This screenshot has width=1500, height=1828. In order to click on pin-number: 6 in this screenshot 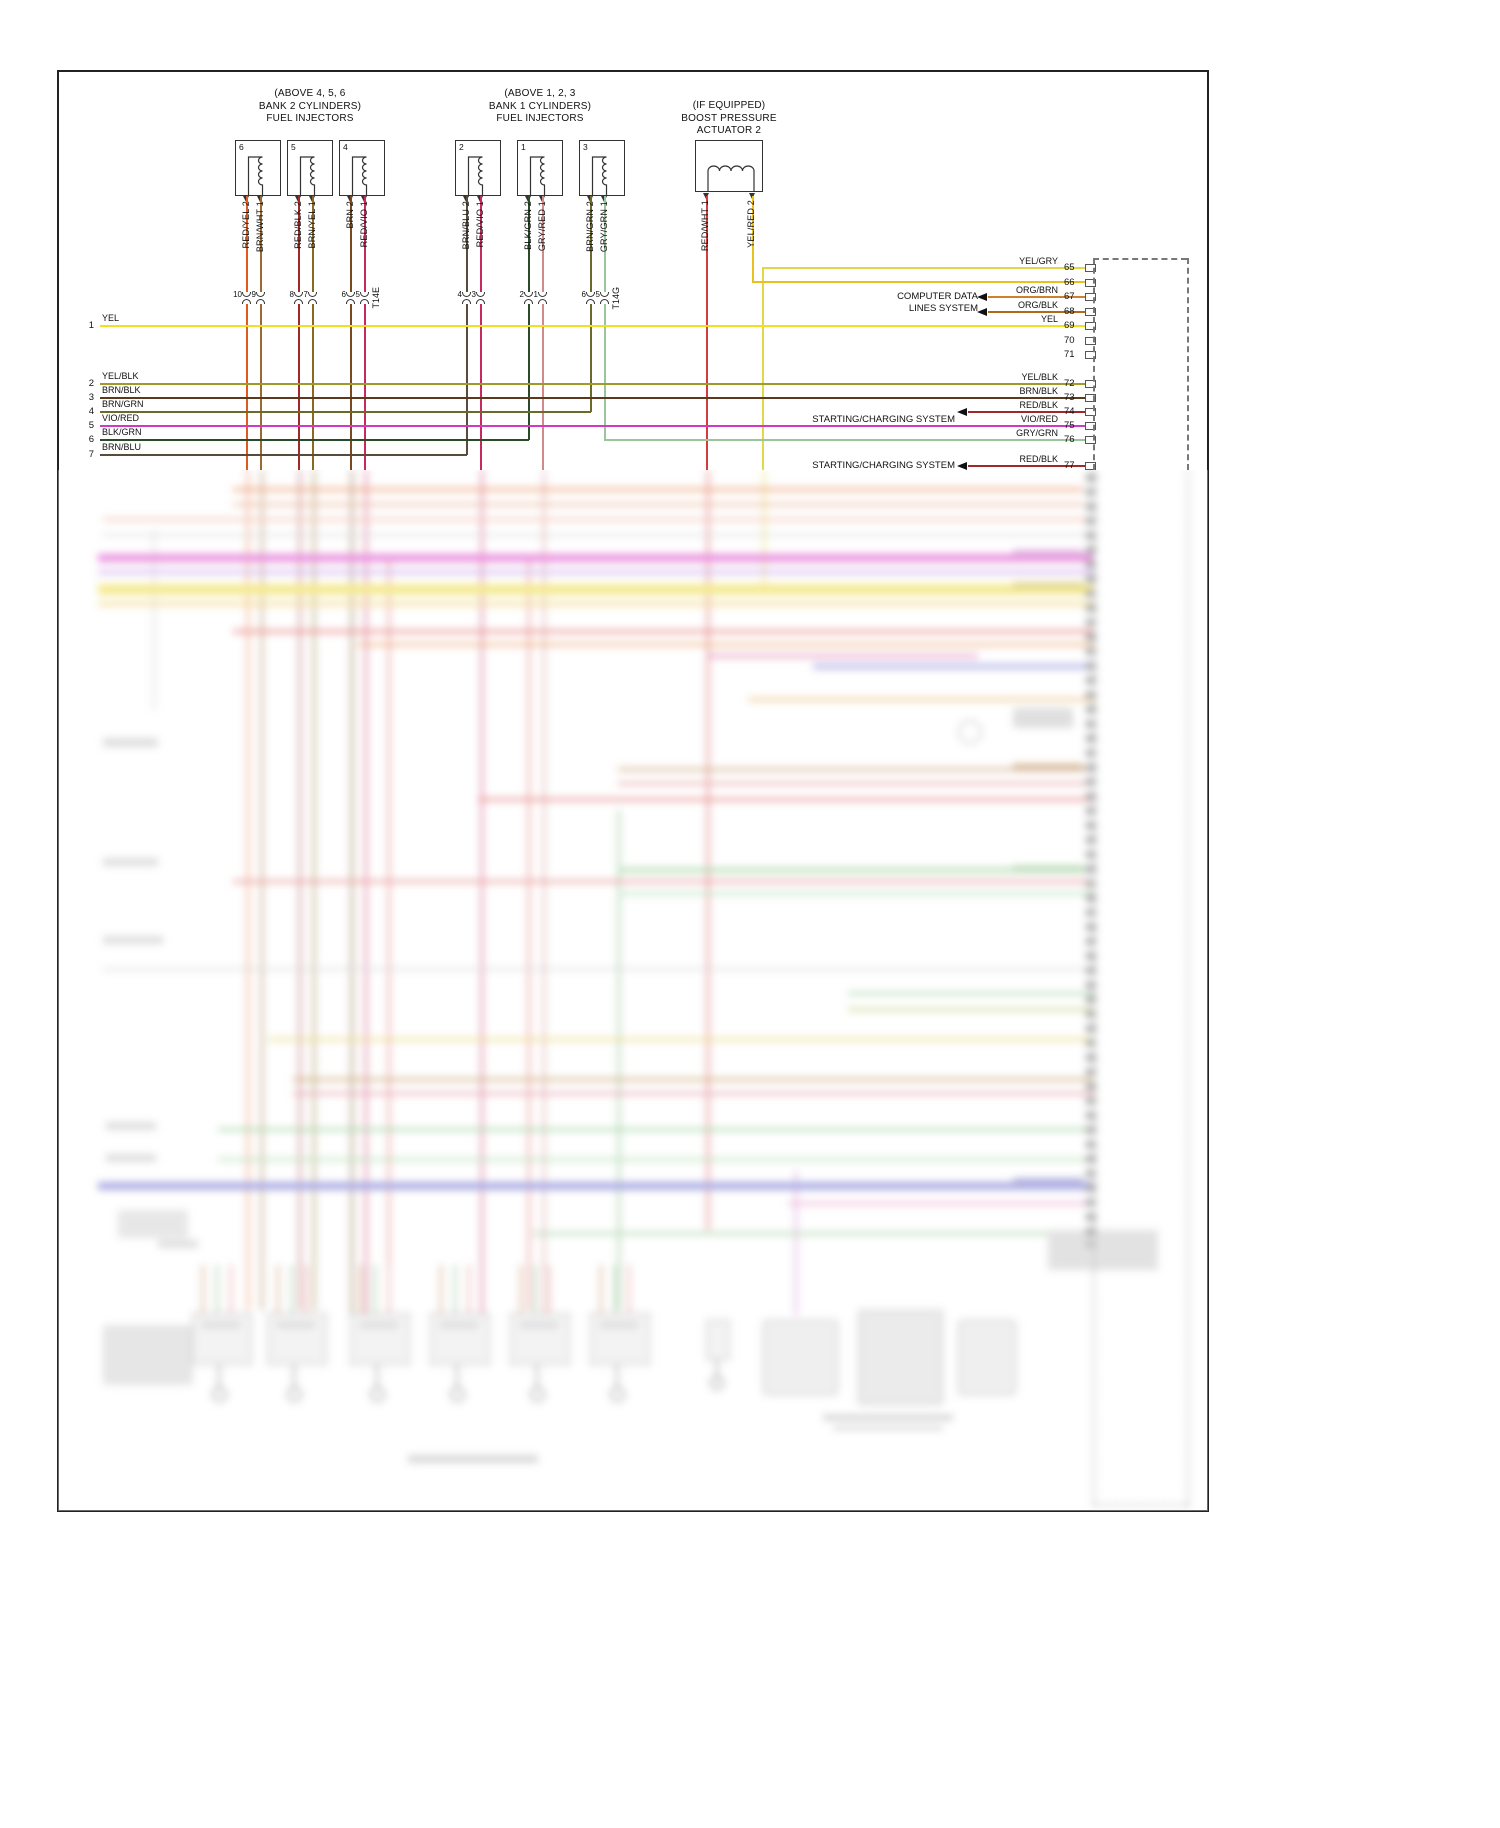, I will do `click(343, 294)`.